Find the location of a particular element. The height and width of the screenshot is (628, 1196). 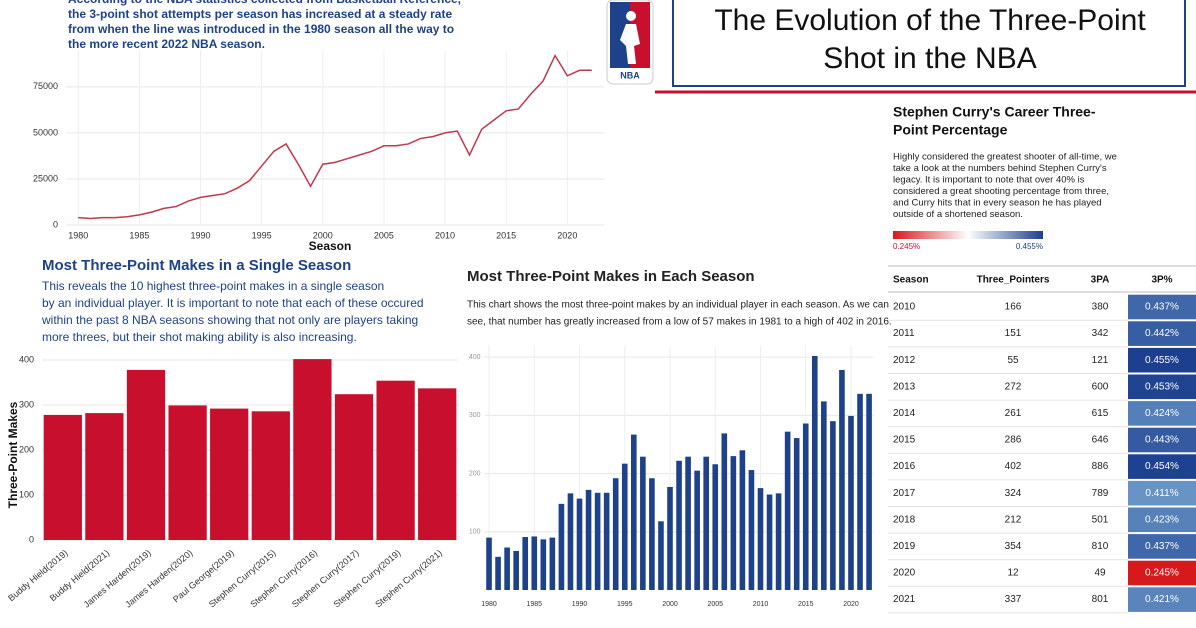

table-cell: 0.455% is located at coordinates (1162, 360).